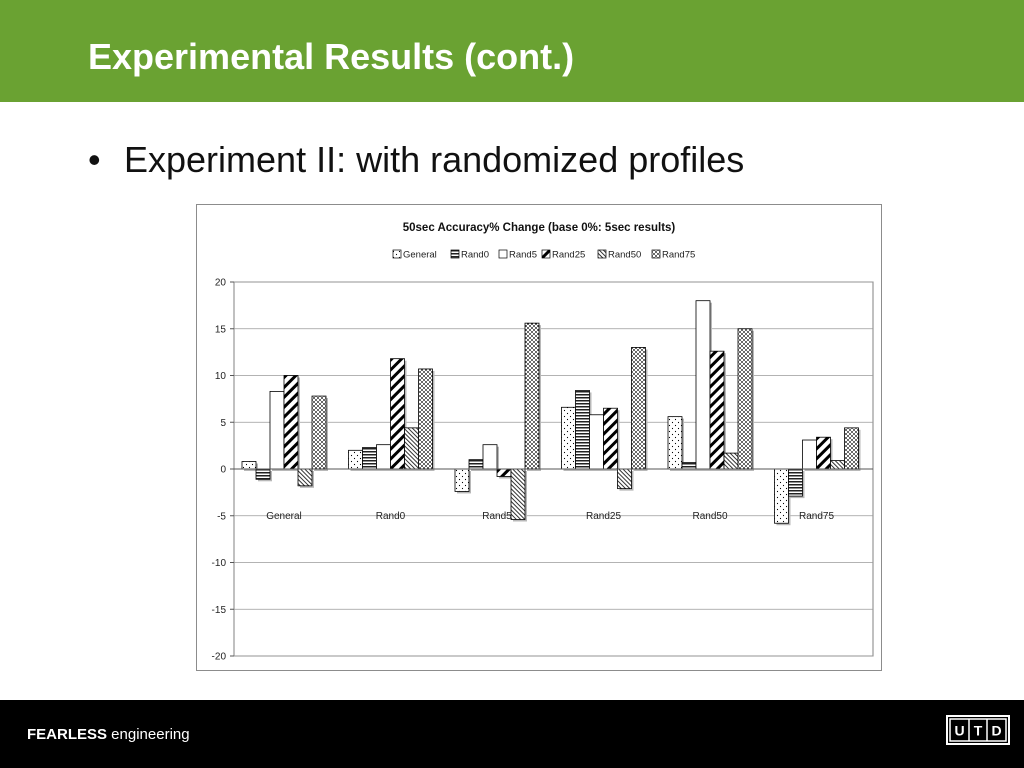 The width and height of the screenshot is (1024, 768). I want to click on bar-rand75-rand75, so click(851, 448).